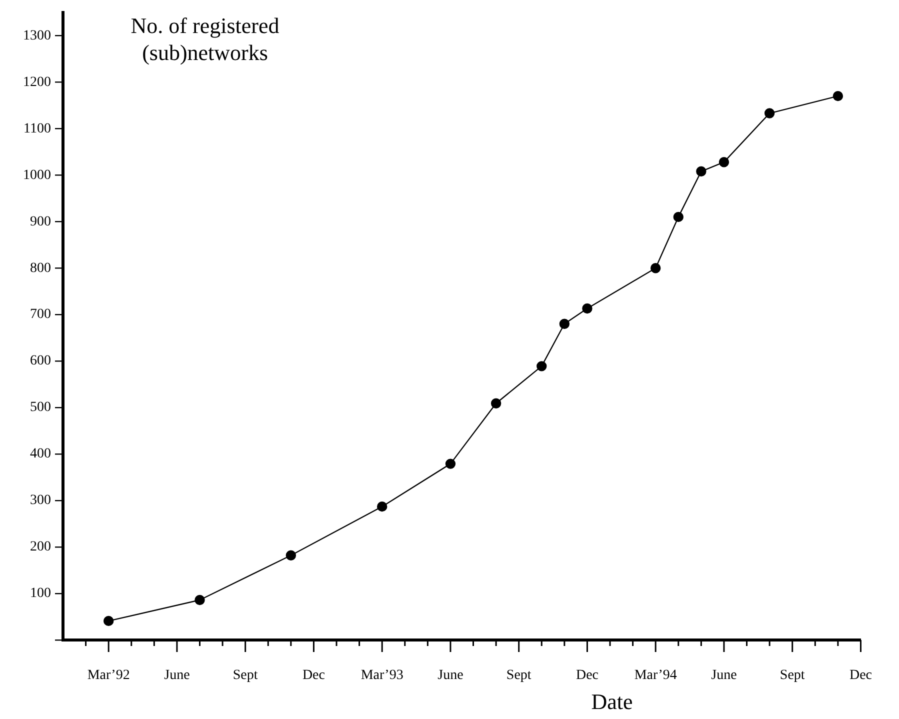 The image size is (899, 719). I want to click on y-tick-label: 200, so click(40, 547).